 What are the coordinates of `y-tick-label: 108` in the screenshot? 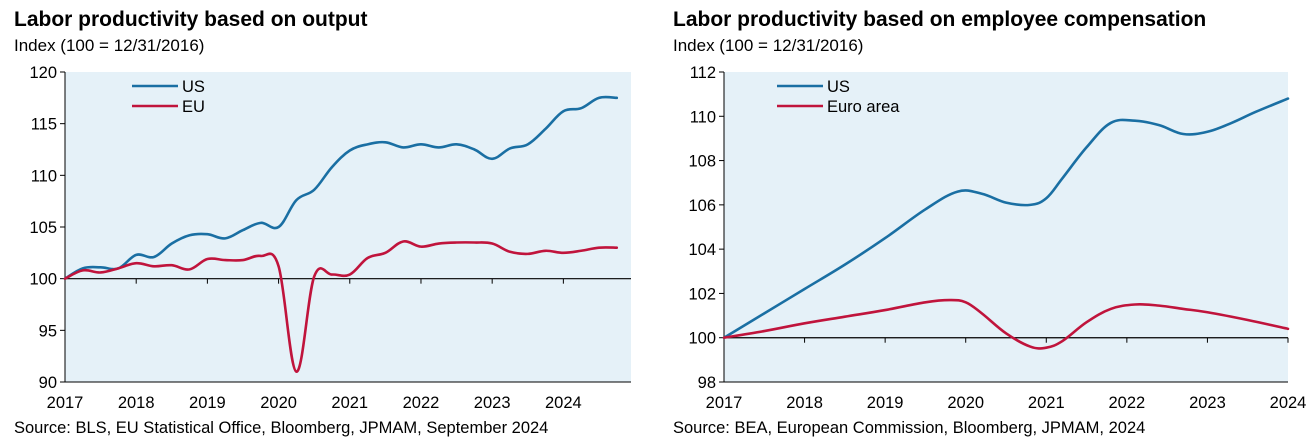 It's located at (702, 162).